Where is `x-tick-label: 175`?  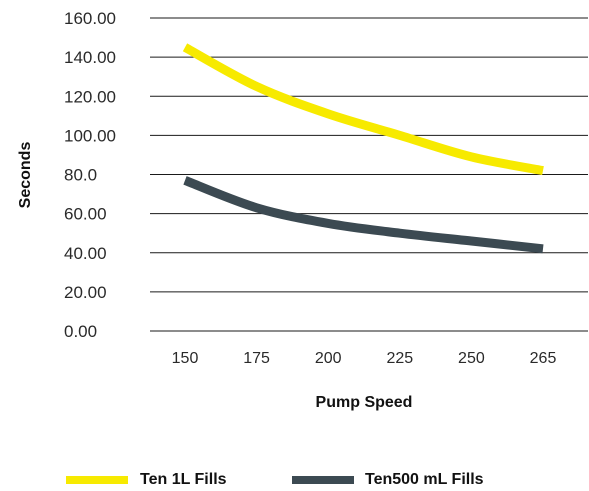 x-tick-label: 175 is located at coordinates (256, 358).